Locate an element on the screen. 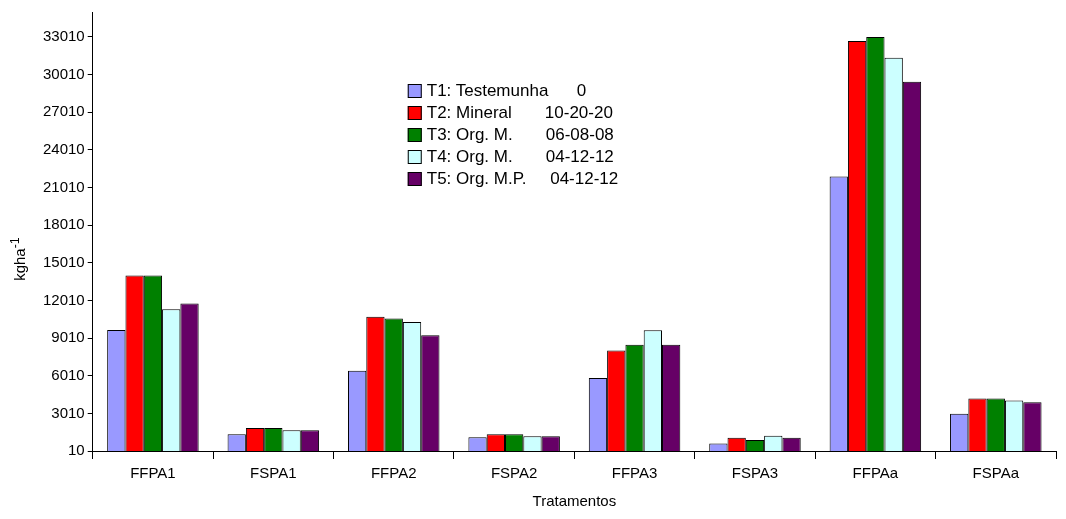 The image size is (1066, 519). y-tick-label: 21010 is located at coordinates (63, 186).